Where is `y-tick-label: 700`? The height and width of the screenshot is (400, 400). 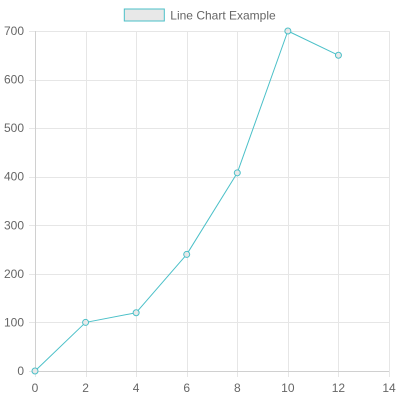 y-tick-label: 700 is located at coordinates (14, 31).